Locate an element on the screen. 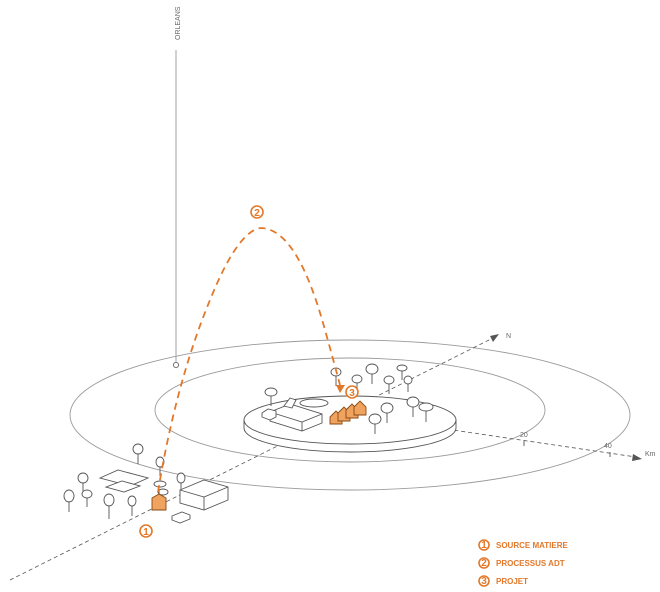 This screenshot has width=660, height=592. legend-item-process: 2 PROCESSUS ADT is located at coordinates (521, 563).